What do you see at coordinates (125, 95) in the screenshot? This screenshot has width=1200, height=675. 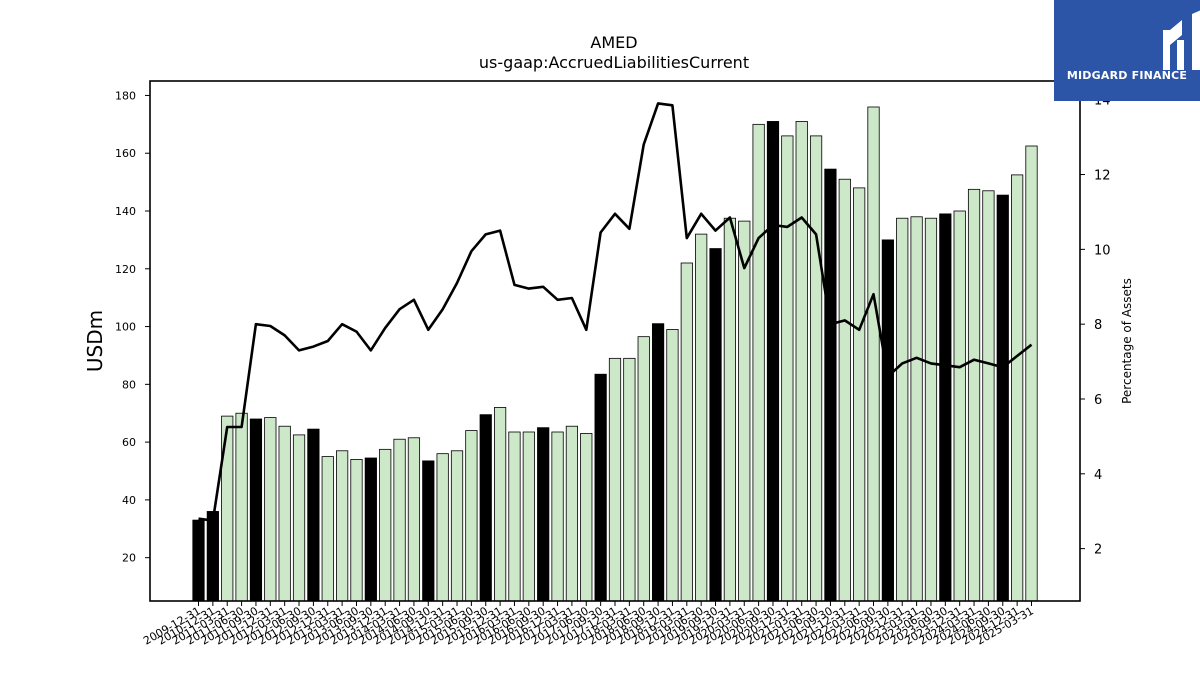 I see `y-tick-label: 180` at bounding box center [125, 95].